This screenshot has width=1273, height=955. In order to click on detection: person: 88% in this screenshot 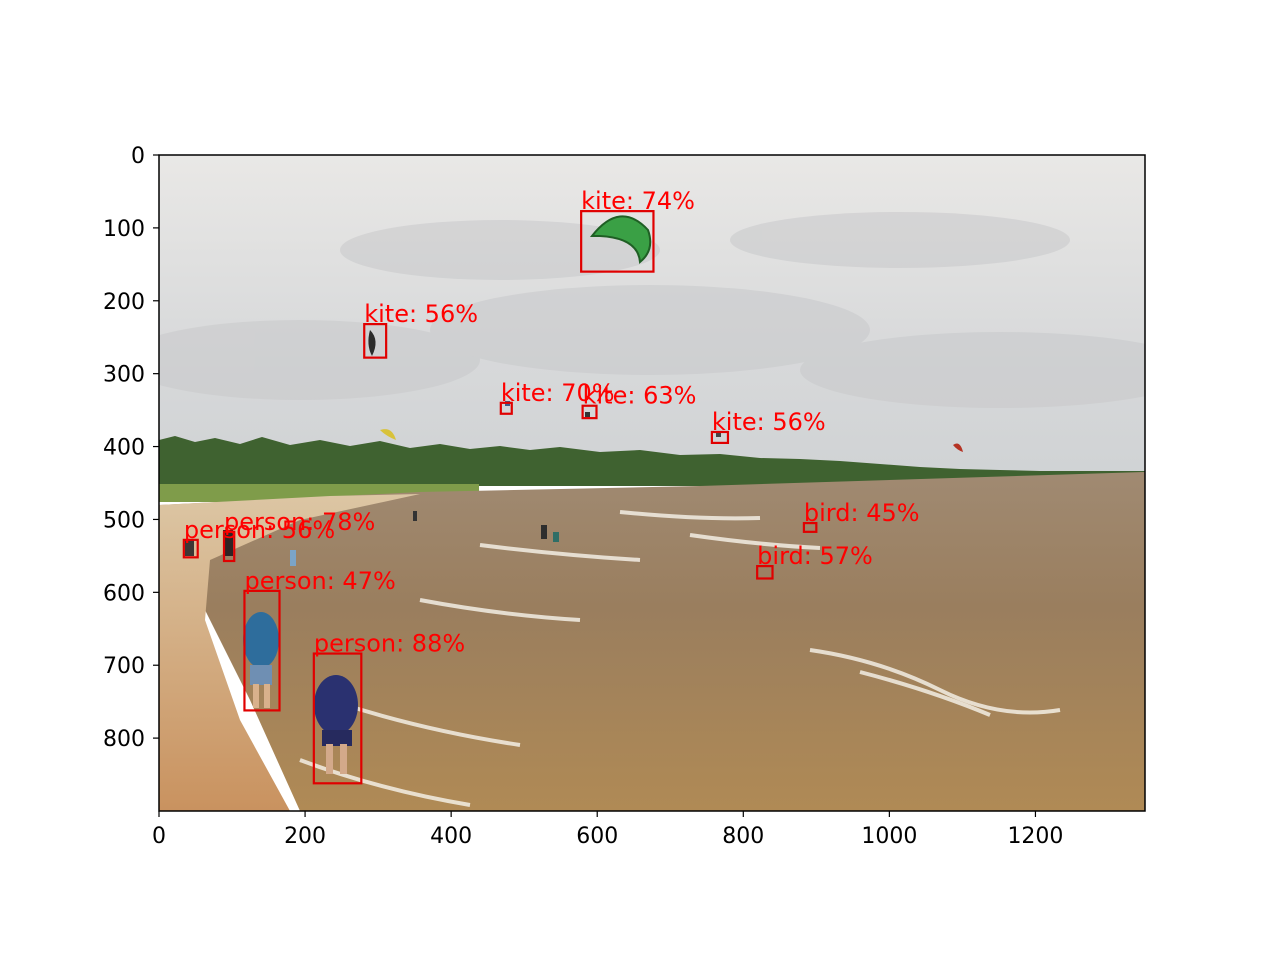, I will do `click(388, 707)`.